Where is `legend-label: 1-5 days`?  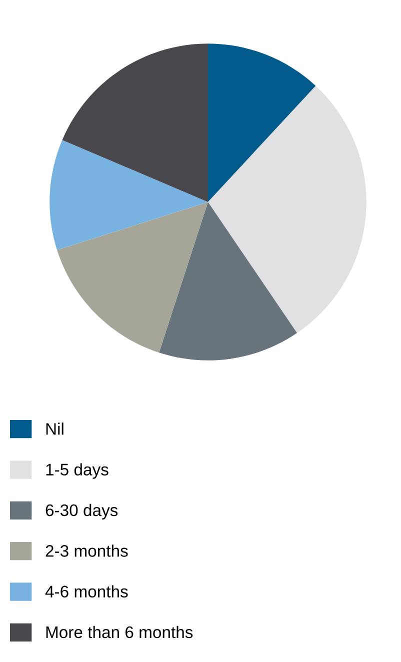 legend-label: 1-5 days is located at coordinates (77, 471).